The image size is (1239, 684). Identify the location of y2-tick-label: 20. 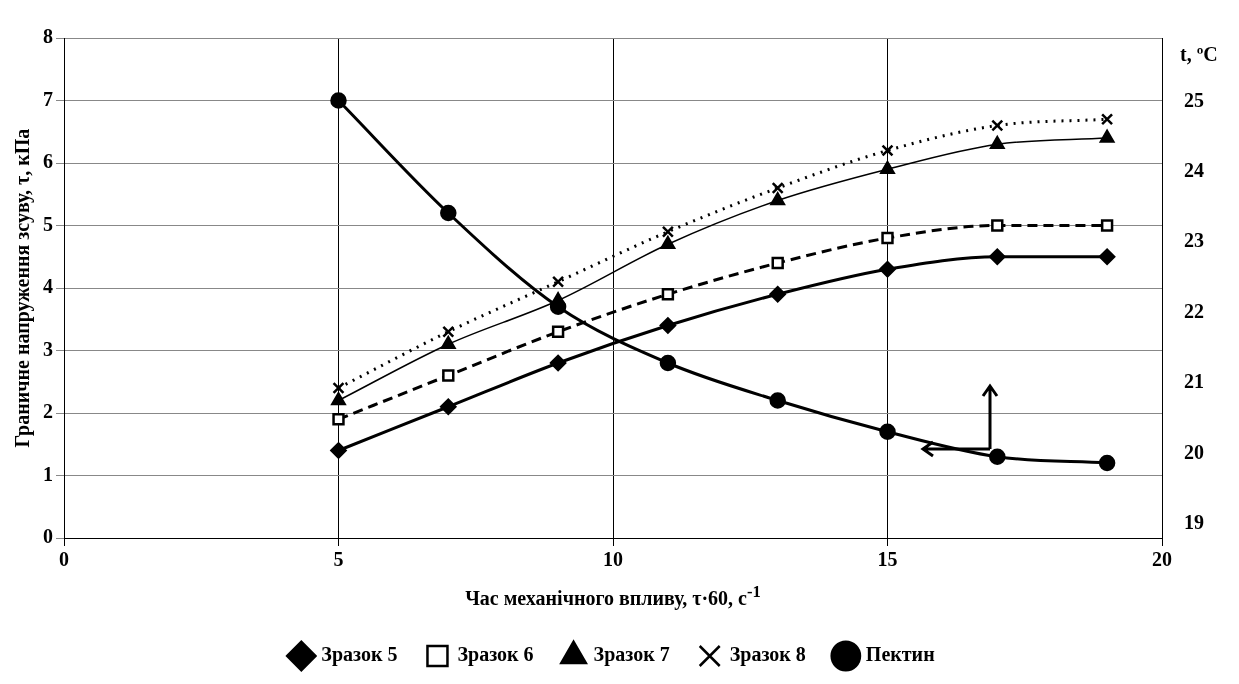
(1194, 451).